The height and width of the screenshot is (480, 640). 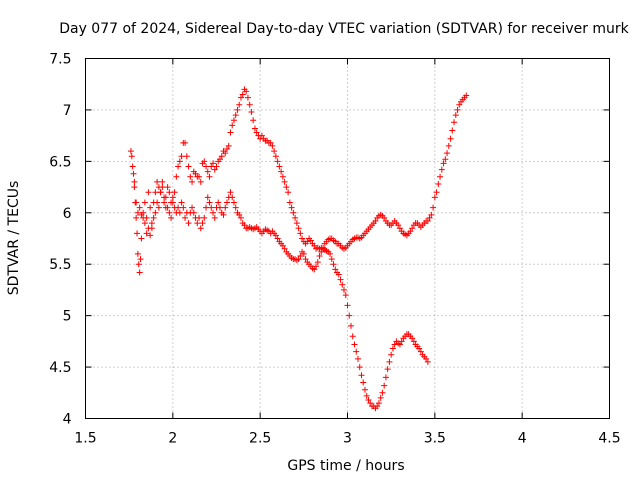 I want to click on x-tick-label: 3.5, so click(x=435, y=439).